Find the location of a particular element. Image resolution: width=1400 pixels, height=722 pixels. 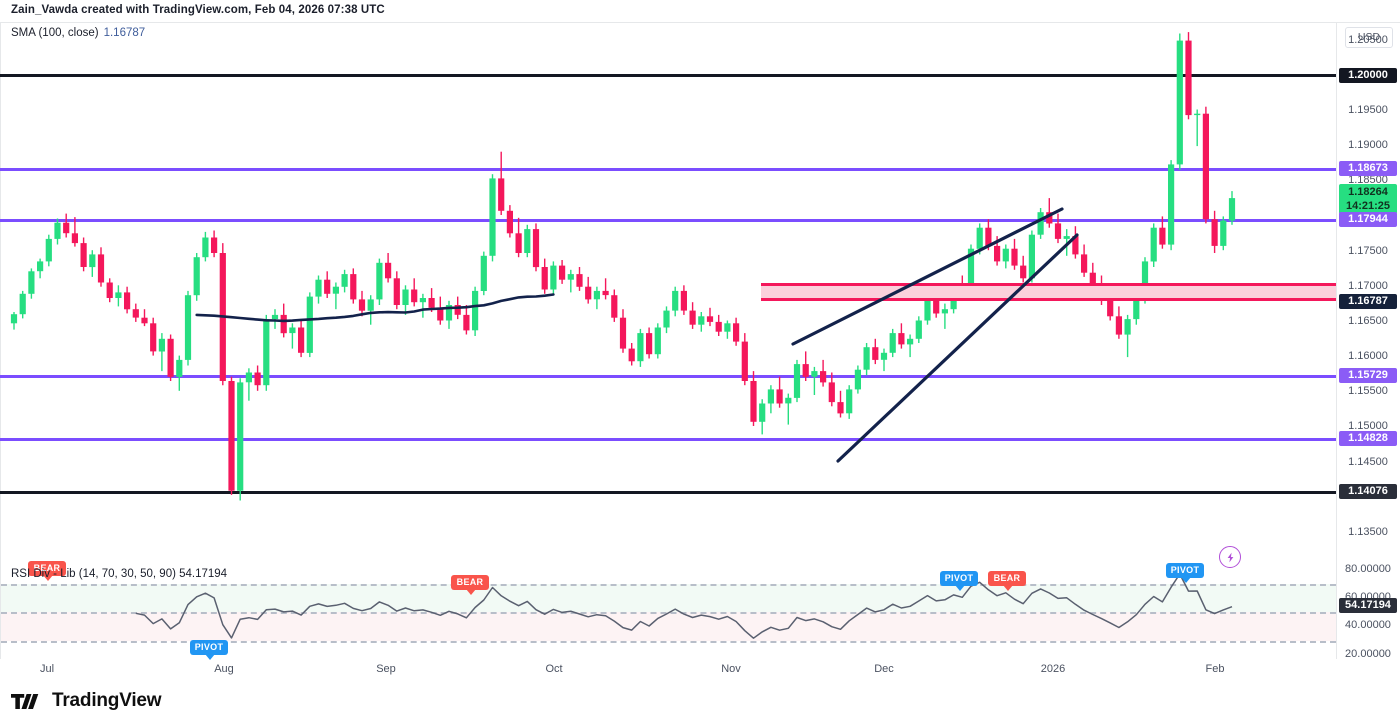

time-tick-nov: Nov is located at coordinates (731, 669).